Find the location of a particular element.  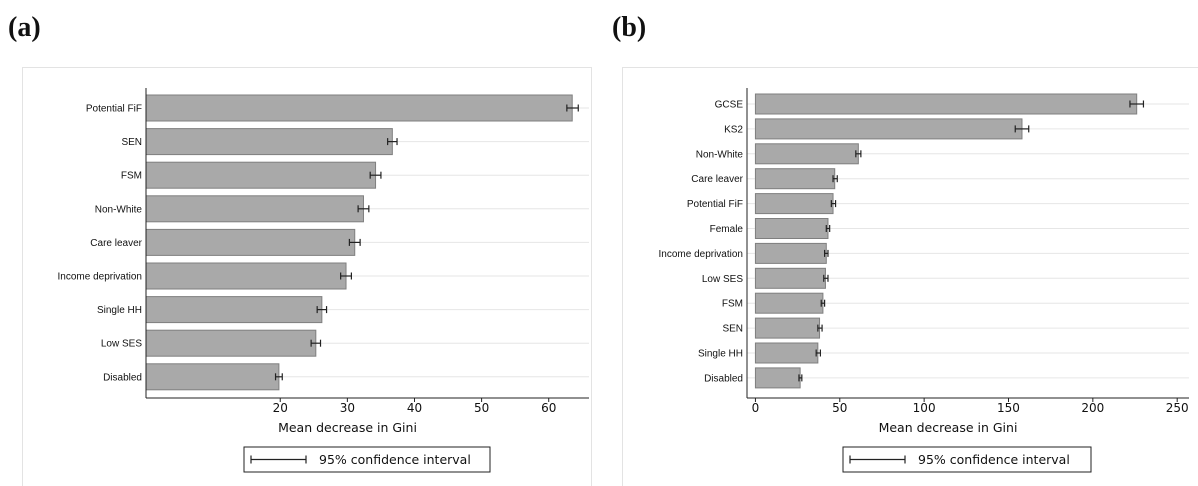

x-tick-label: 250 is located at coordinates (1177, 408).